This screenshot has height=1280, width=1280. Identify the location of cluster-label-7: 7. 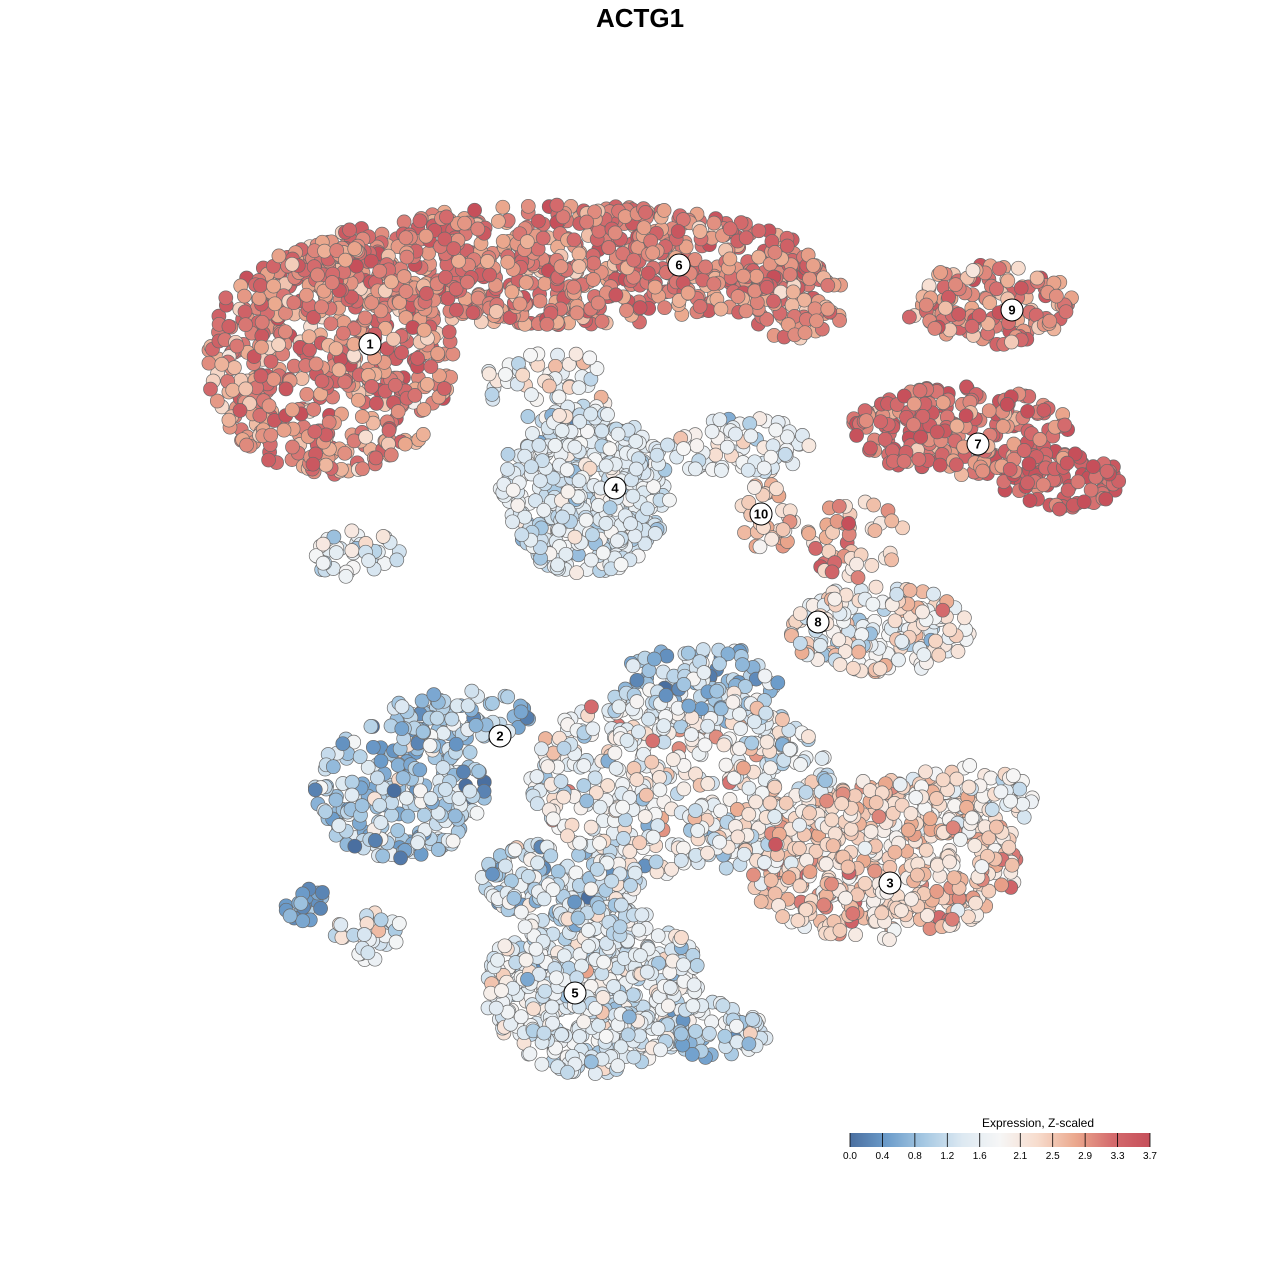
(978, 444).